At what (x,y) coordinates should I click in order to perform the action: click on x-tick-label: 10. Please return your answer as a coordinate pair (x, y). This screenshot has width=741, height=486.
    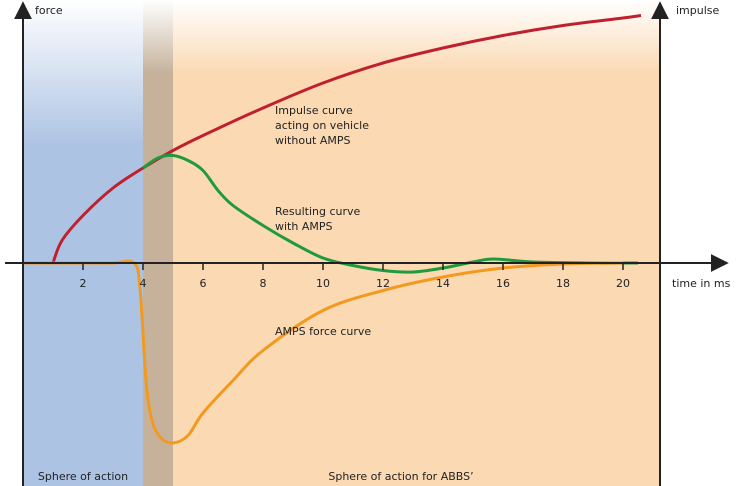
    Looking at the image, I should click on (323, 283).